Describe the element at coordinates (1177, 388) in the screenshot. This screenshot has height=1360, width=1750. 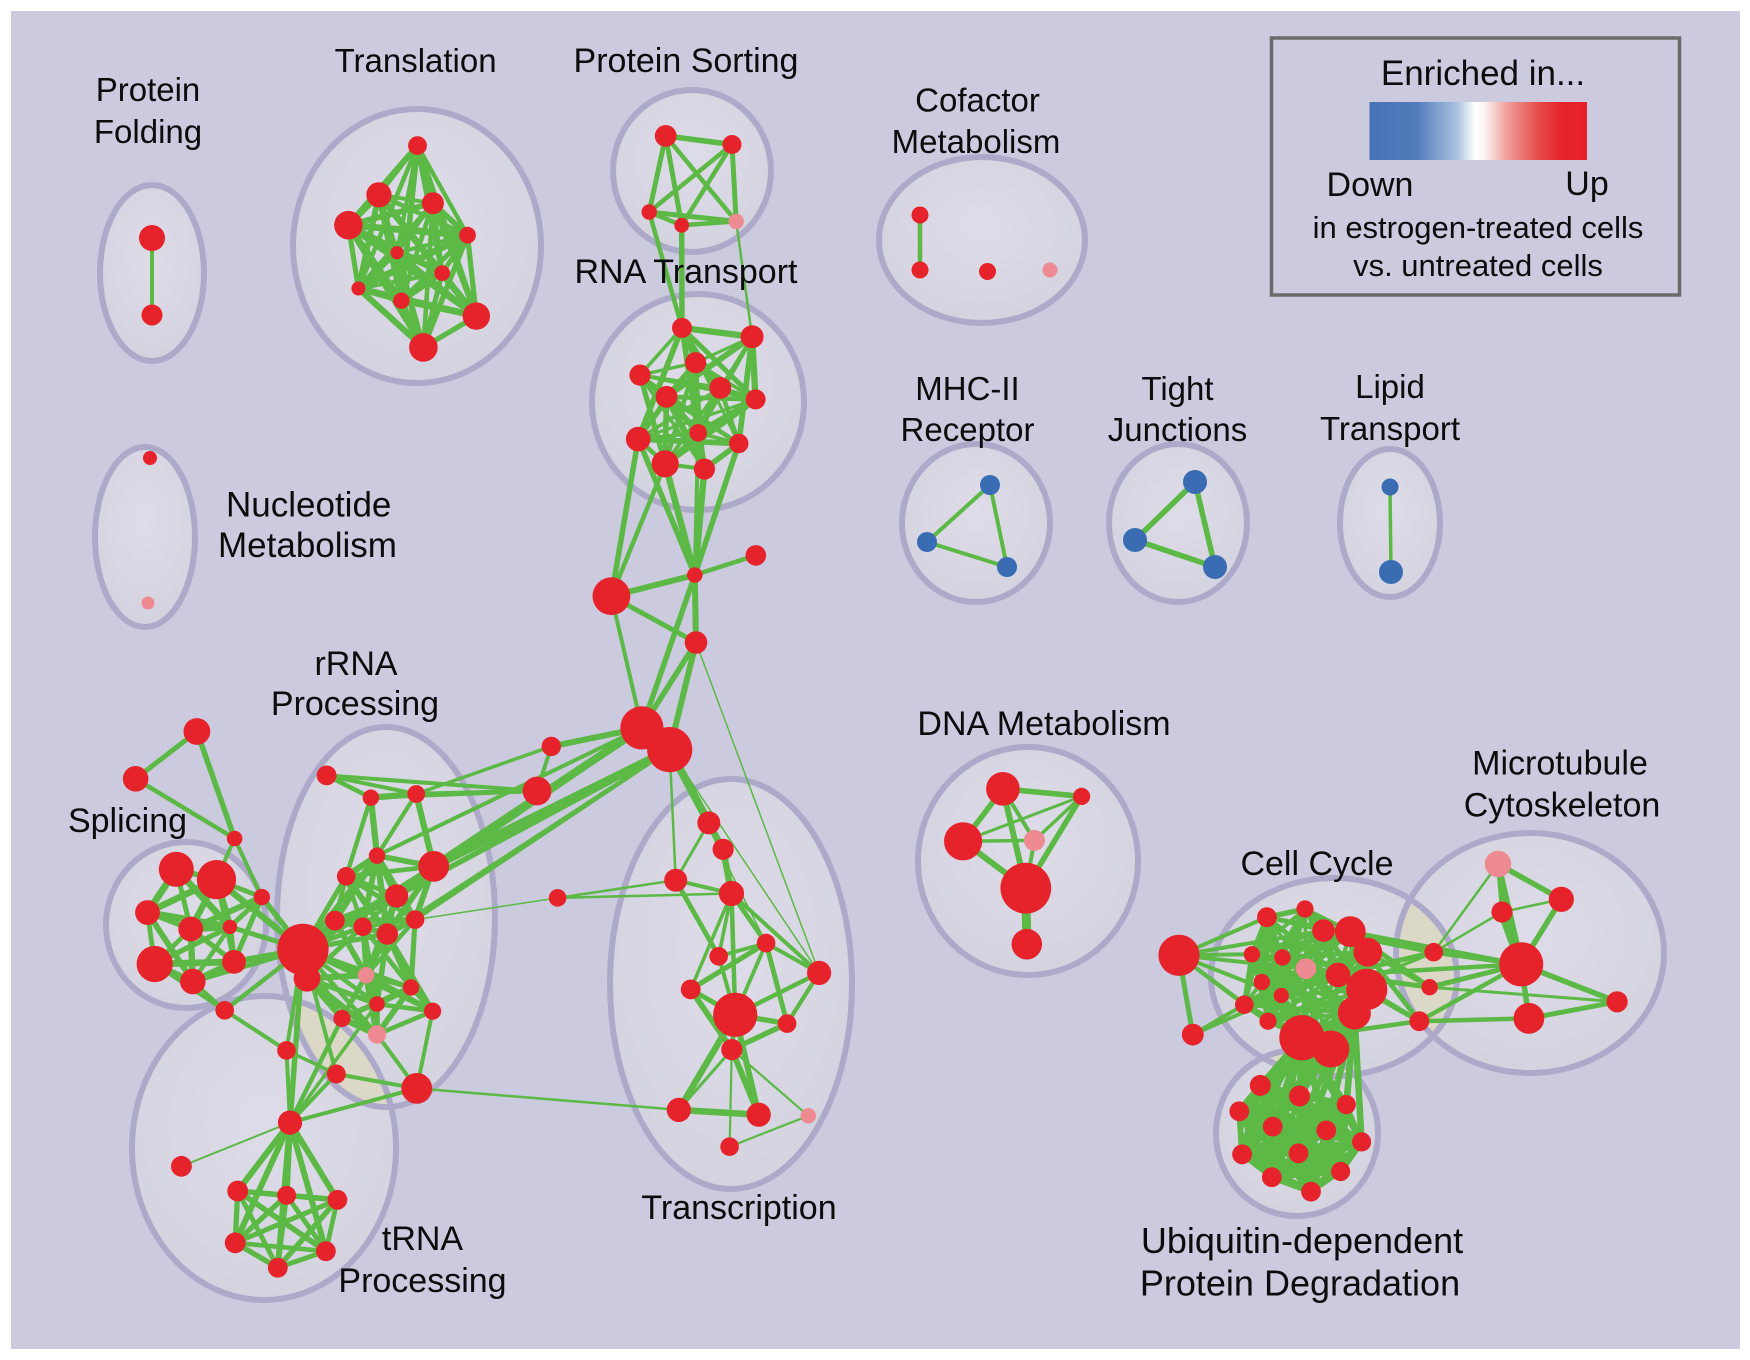
I see `svg-text: Tight` at that location.